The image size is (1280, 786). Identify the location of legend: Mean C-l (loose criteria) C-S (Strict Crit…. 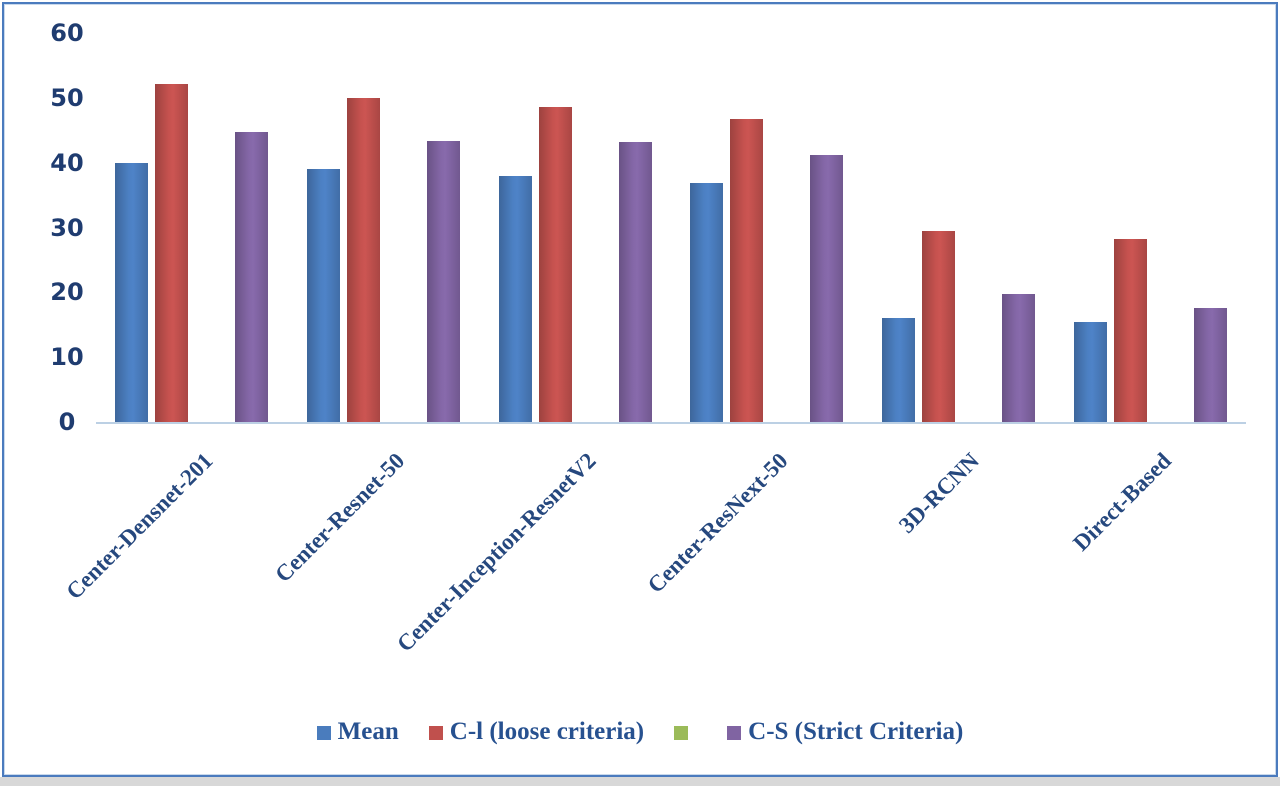
(640, 732).